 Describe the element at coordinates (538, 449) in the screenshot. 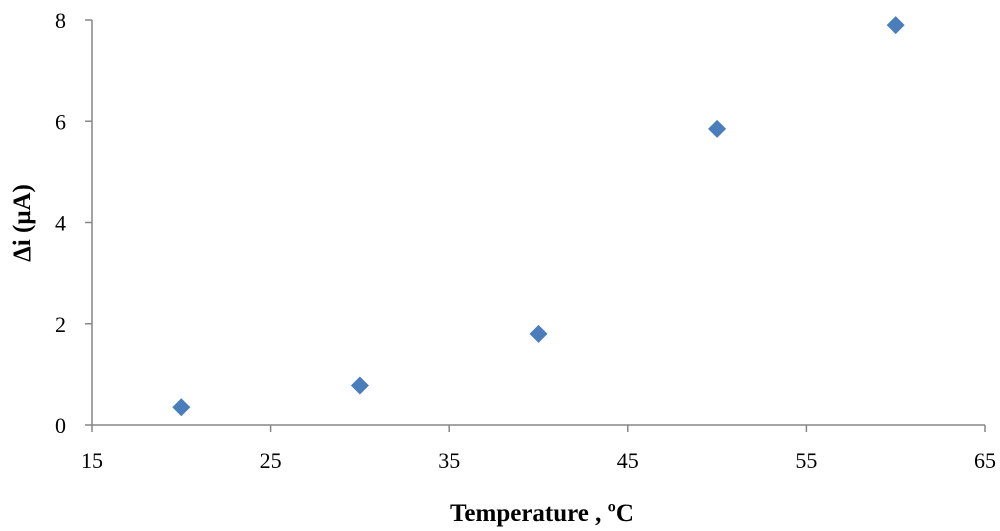

I see `x-ticks: 15 25 35 45 55 65` at that location.